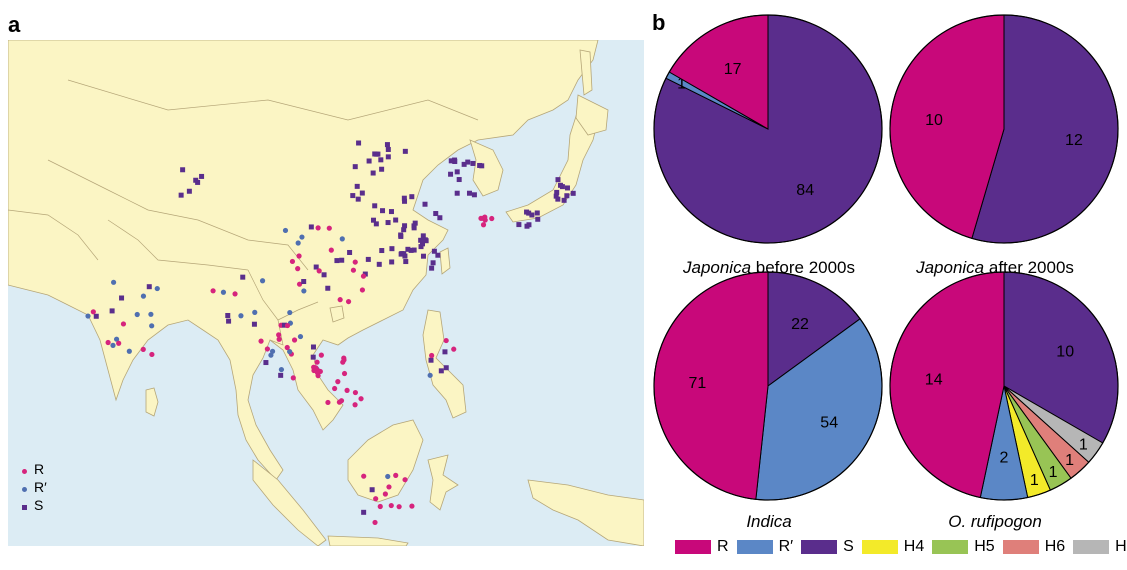  What do you see at coordinates (698, 383) in the screenshot?
I see `pie-value-label: 71` at bounding box center [698, 383].